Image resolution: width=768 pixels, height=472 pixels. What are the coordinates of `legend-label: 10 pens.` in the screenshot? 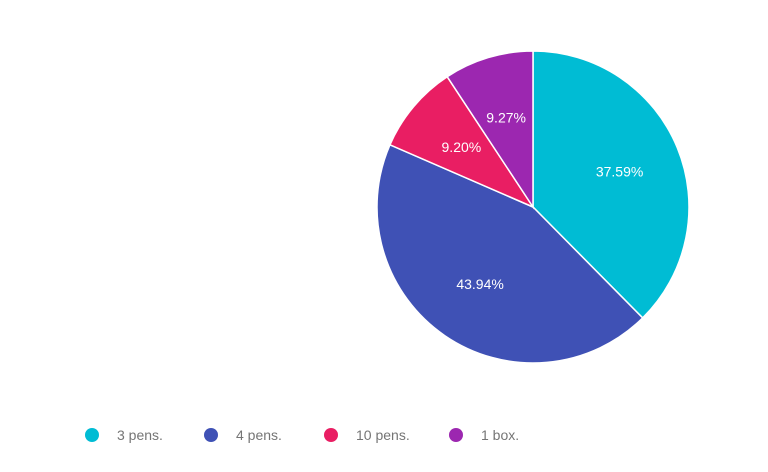 It's located at (383, 435).